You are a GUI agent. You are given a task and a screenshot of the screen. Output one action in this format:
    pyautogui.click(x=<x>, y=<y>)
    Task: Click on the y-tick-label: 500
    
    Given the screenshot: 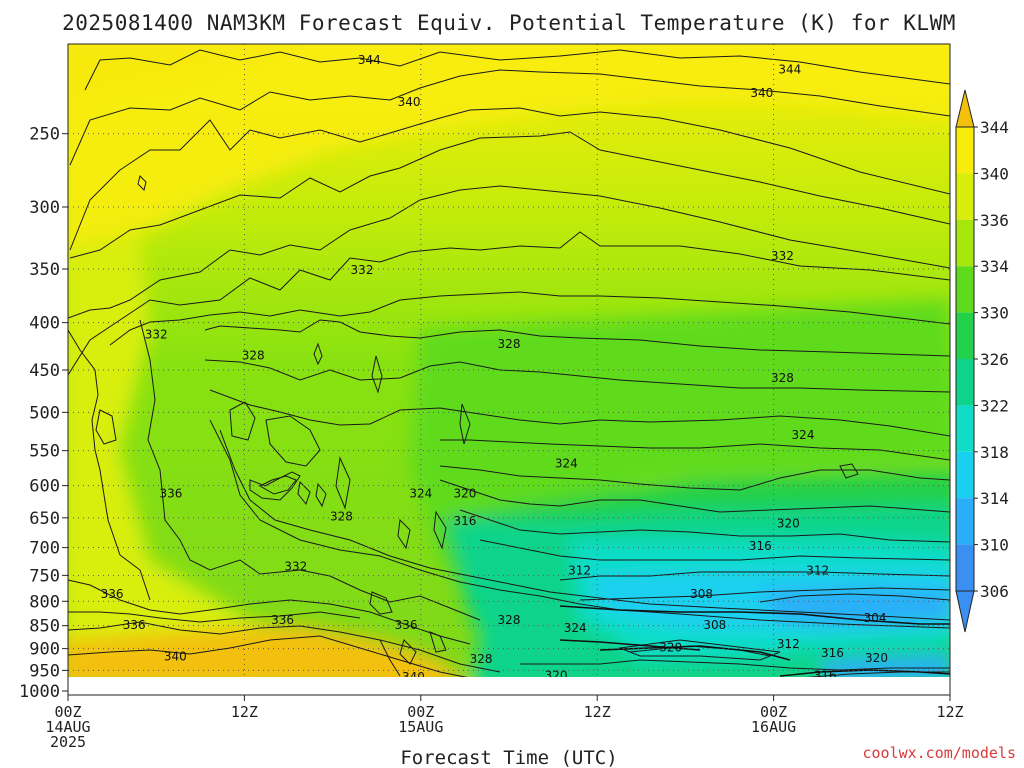 What is the action you would take?
    pyautogui.click(x=44, y=413)
    